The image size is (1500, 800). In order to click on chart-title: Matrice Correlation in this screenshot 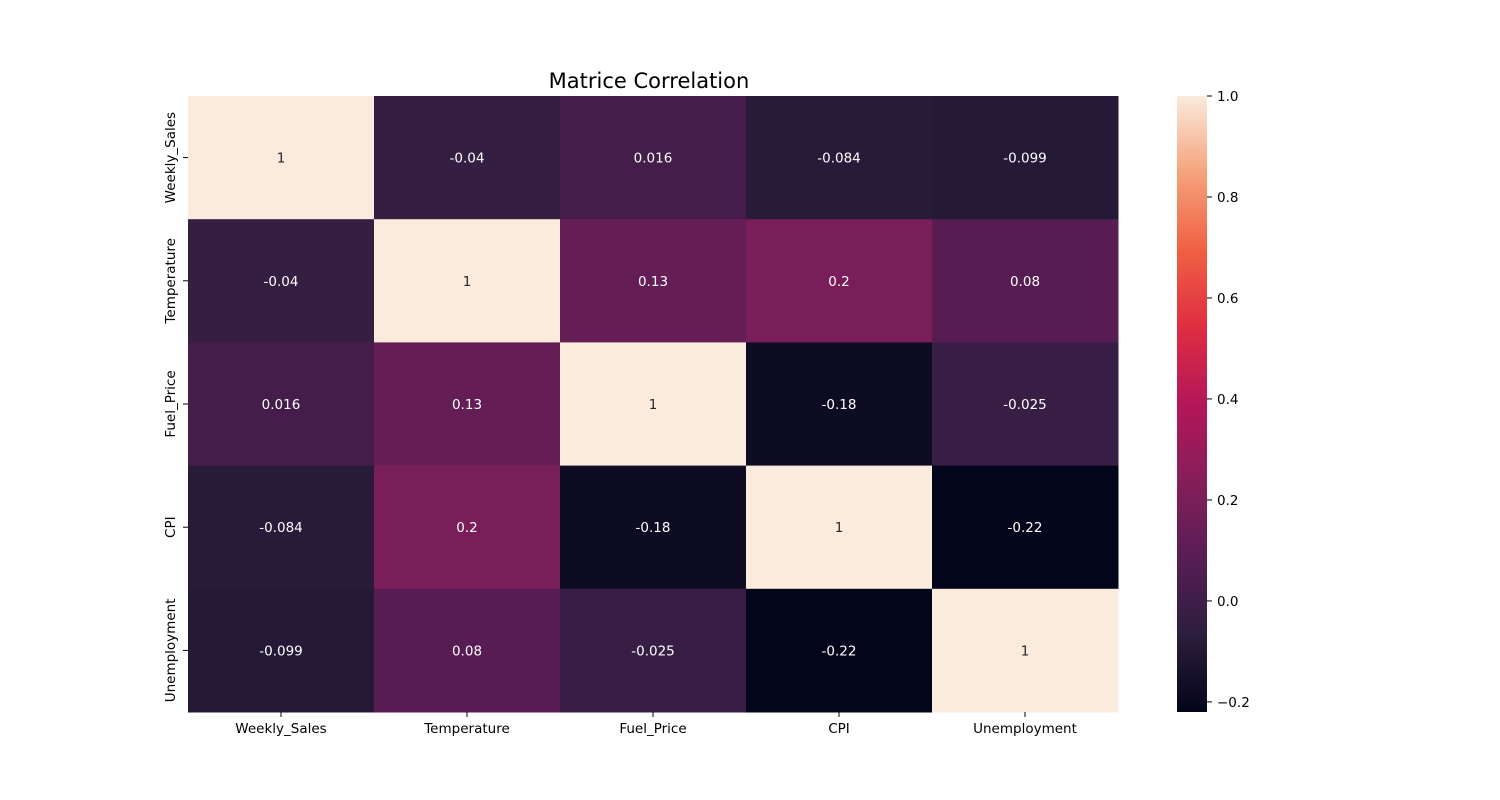, I will do `click(649, 81)`.